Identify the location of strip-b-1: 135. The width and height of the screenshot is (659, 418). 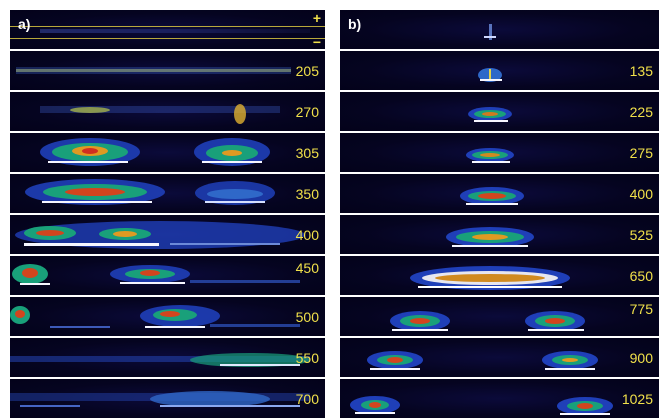
(499, 70).